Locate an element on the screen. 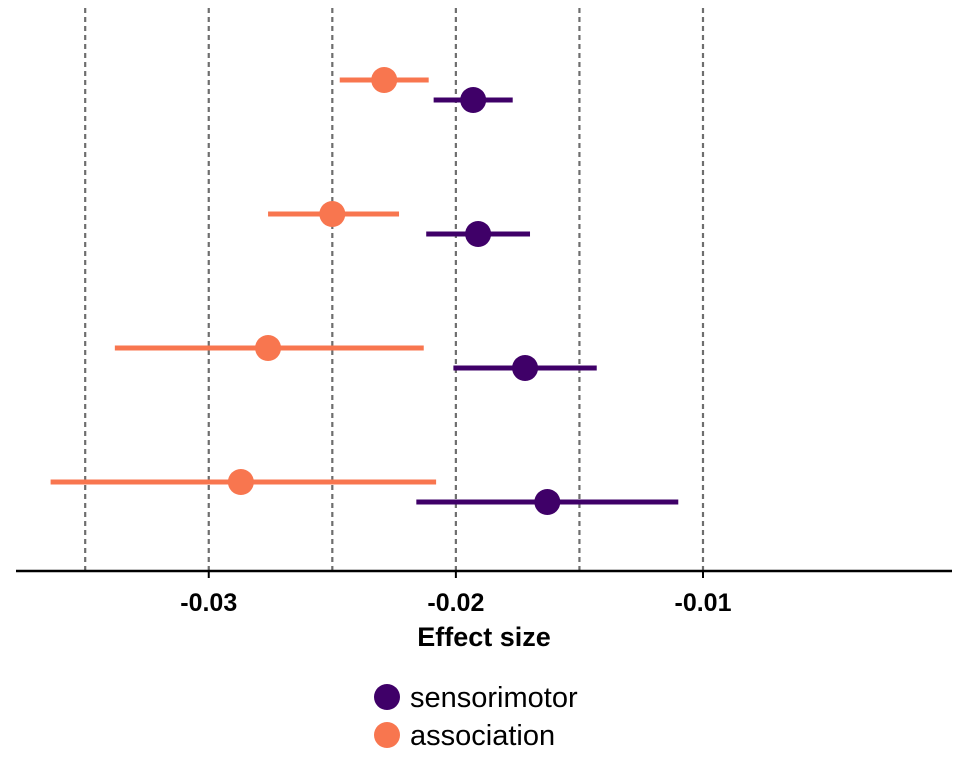  x-tick-label-1: -0.02 is located at coordinates (455, 603).